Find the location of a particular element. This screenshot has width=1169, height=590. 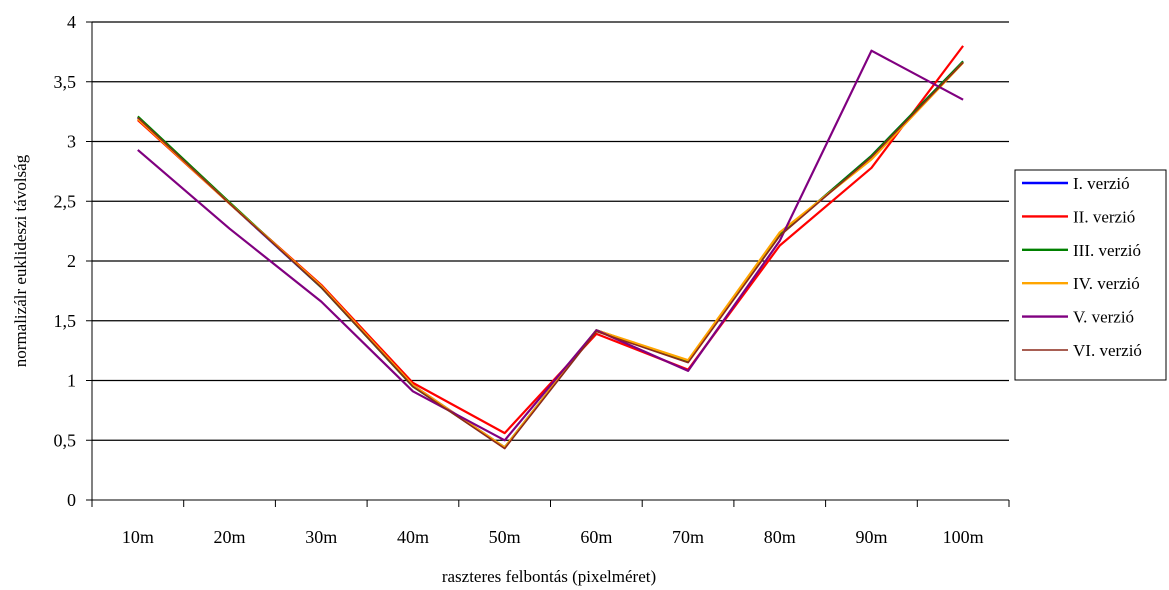

x-tick-label: 60m is located at coordinates (596, 537).